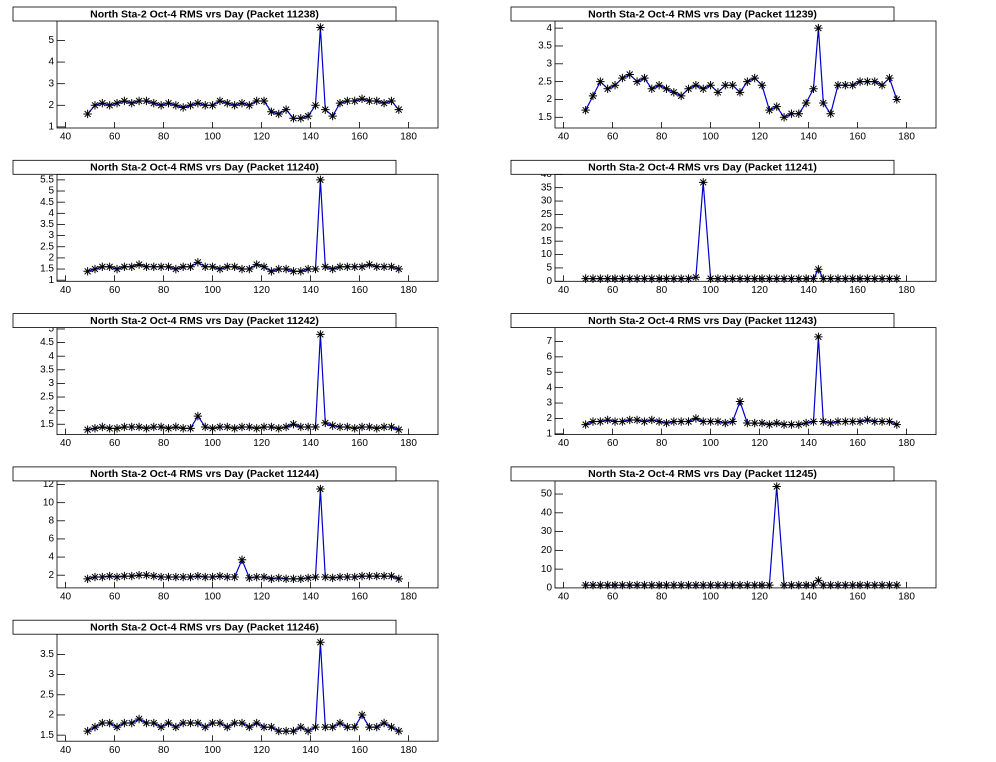 This screenshot has width=996, height=762. What do you see at coordinates (47, 269) in the screenshot?
I see `y-tick-label: 1.5` at bounding box center [47, 269].